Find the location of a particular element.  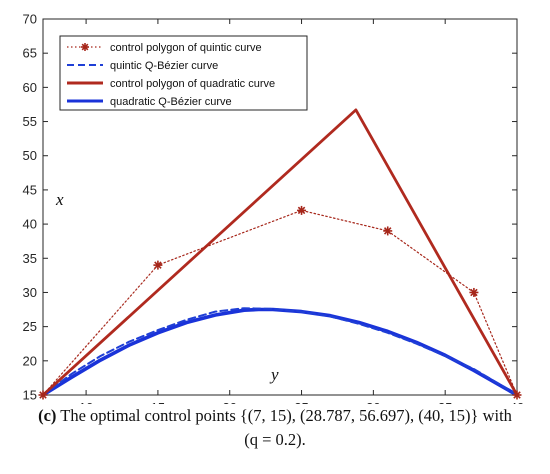

x-tick-label: 20 is located at coordinates (229, 402).